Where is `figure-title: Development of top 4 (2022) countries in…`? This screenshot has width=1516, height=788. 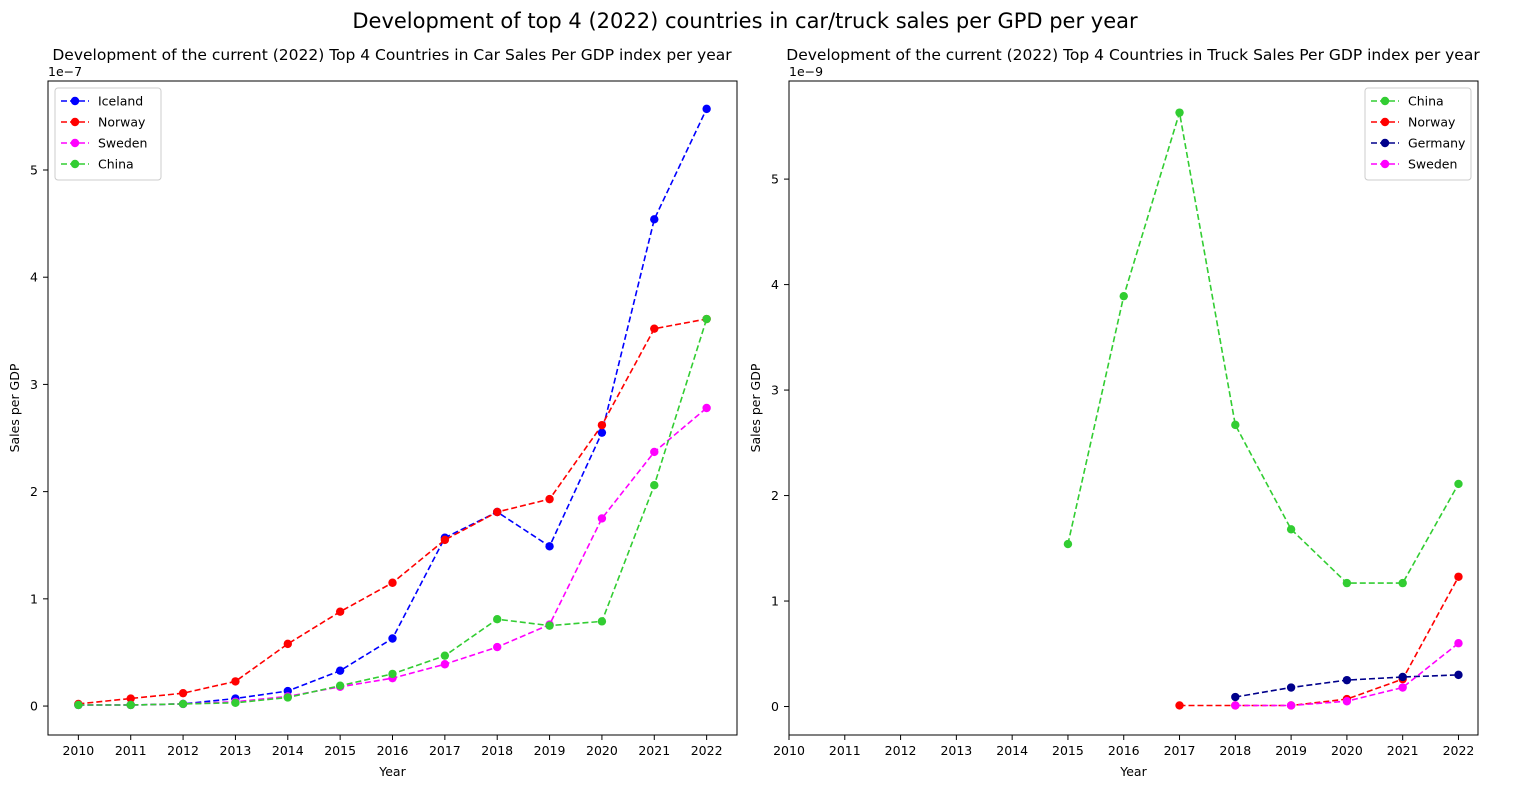
figure-title: Development of top 4 (2022) countries in… is located at coordinates (745, 21).